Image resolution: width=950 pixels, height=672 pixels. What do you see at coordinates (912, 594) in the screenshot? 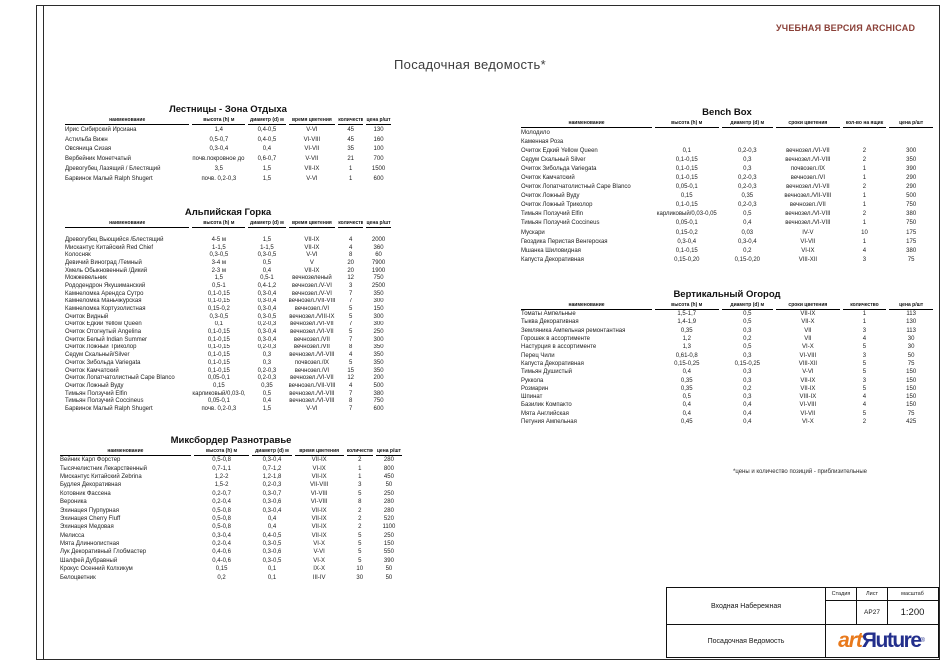
I see `scale-label: масштаб` at bounding box center [912, 594].